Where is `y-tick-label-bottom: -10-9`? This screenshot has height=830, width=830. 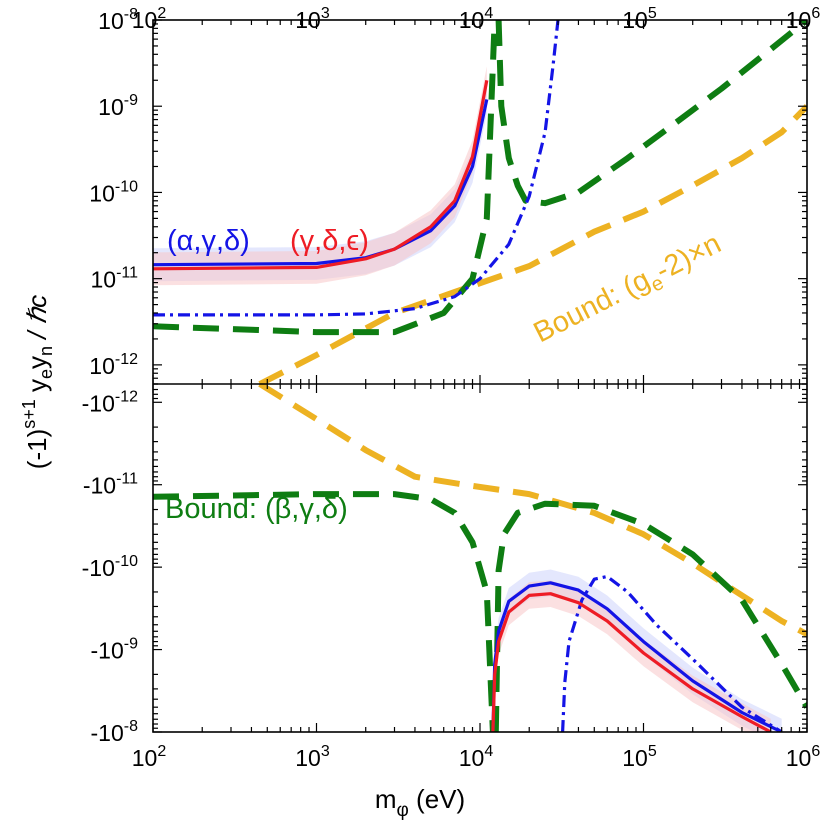 y-tick-label-bottom: -10-9 is located at coordinates (115, 650).